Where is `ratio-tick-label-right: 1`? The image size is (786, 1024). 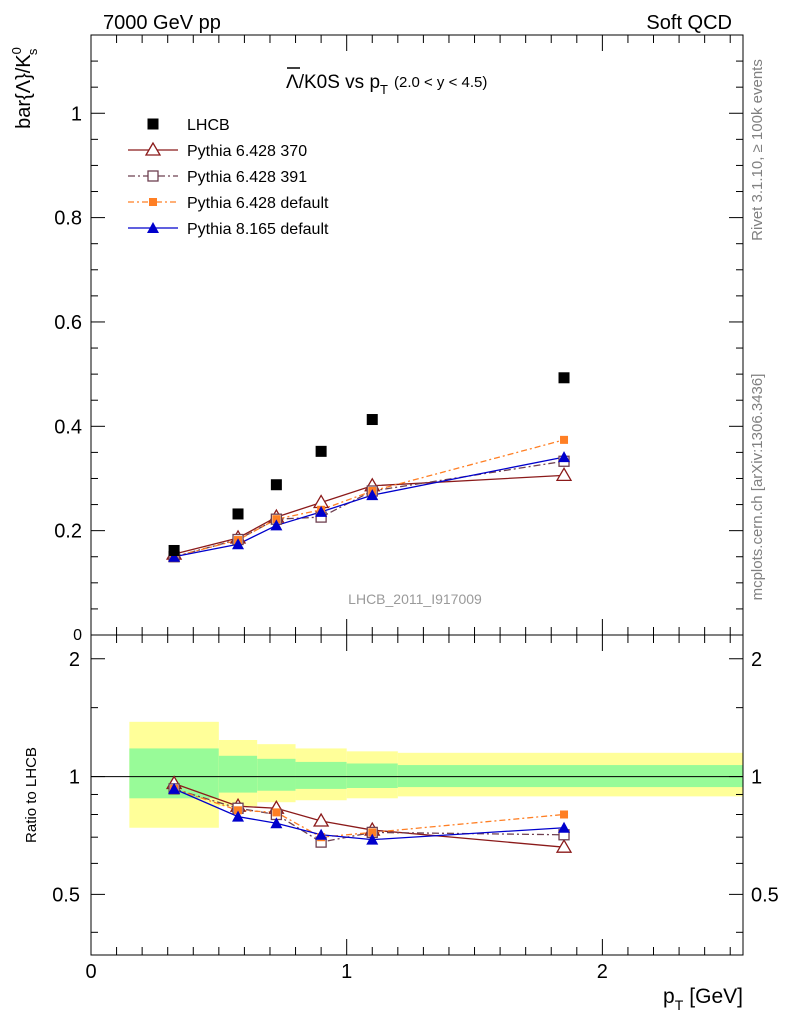 ratio-tick-label-right: 1 is located at coordinates (756, 778).